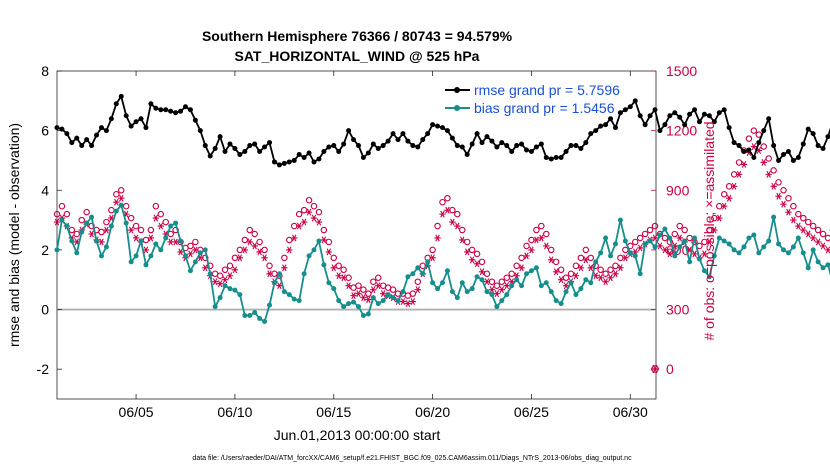  What do you see at coordinates (45, 71) in the screenshot?
I see `y-tick-label: 8` at bounding box center [45, 71].